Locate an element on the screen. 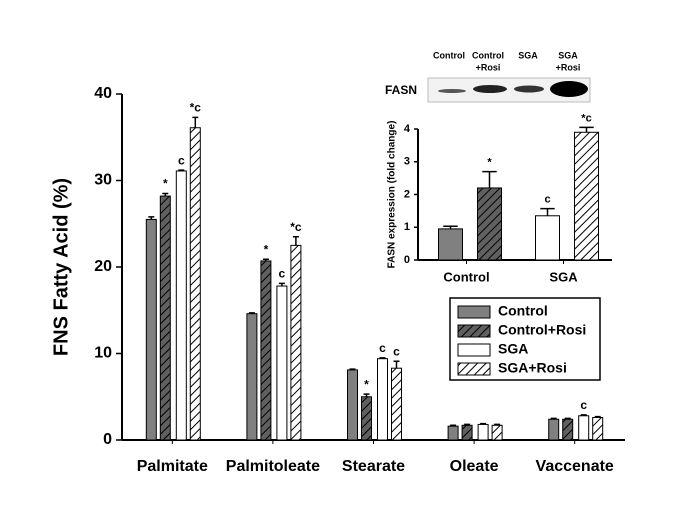 The height and width of the screenshot is (529, 685). y-tick-label: 10 is located at coordinates (103, 353).